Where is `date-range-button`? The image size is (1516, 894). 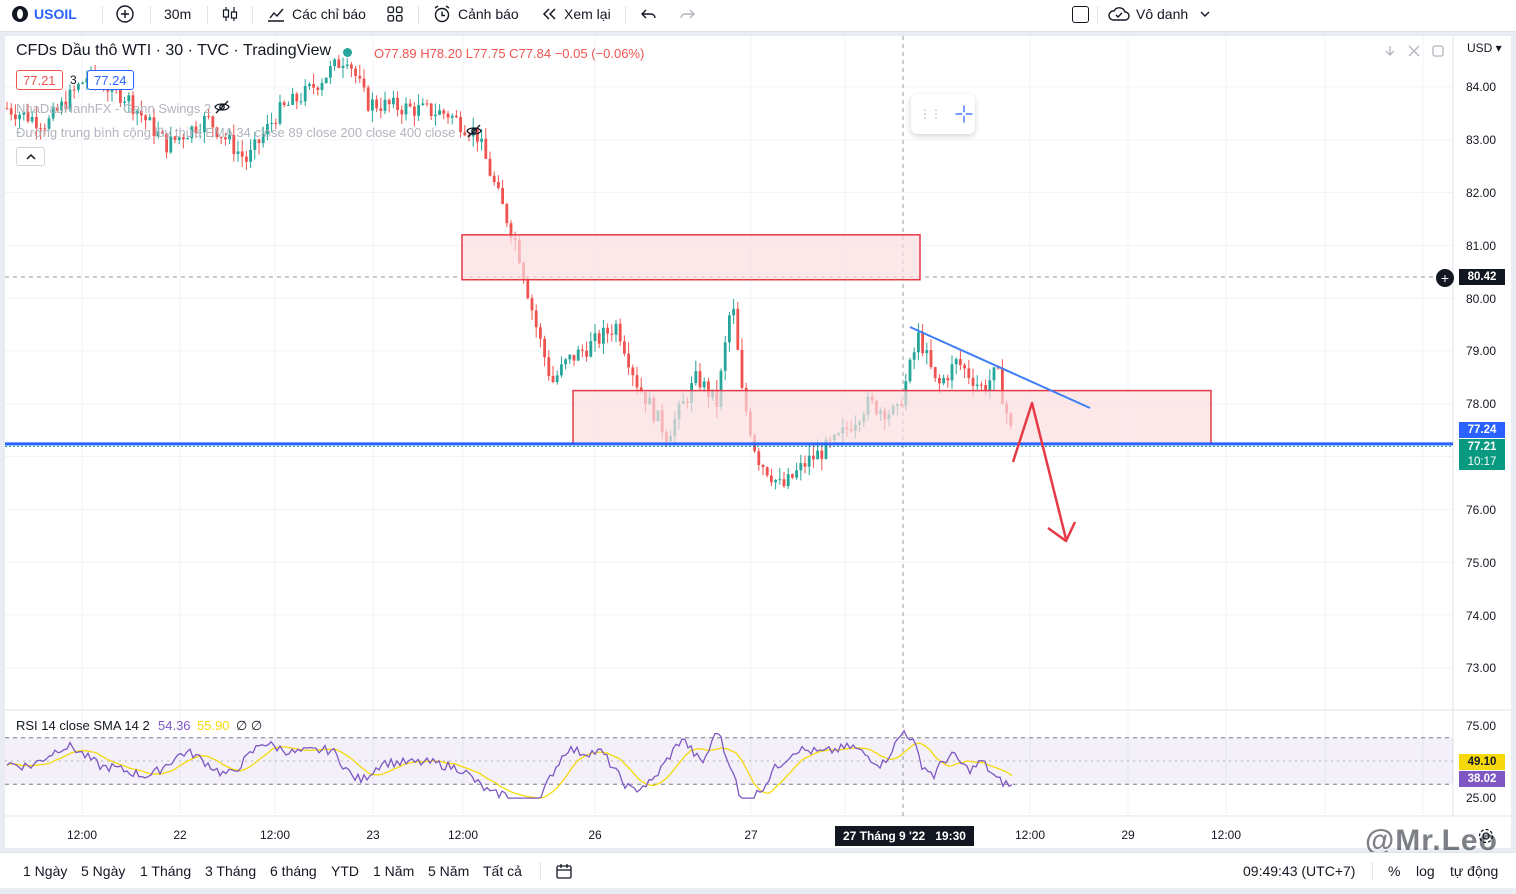 date-range-button is located at coordinates (564, 871).